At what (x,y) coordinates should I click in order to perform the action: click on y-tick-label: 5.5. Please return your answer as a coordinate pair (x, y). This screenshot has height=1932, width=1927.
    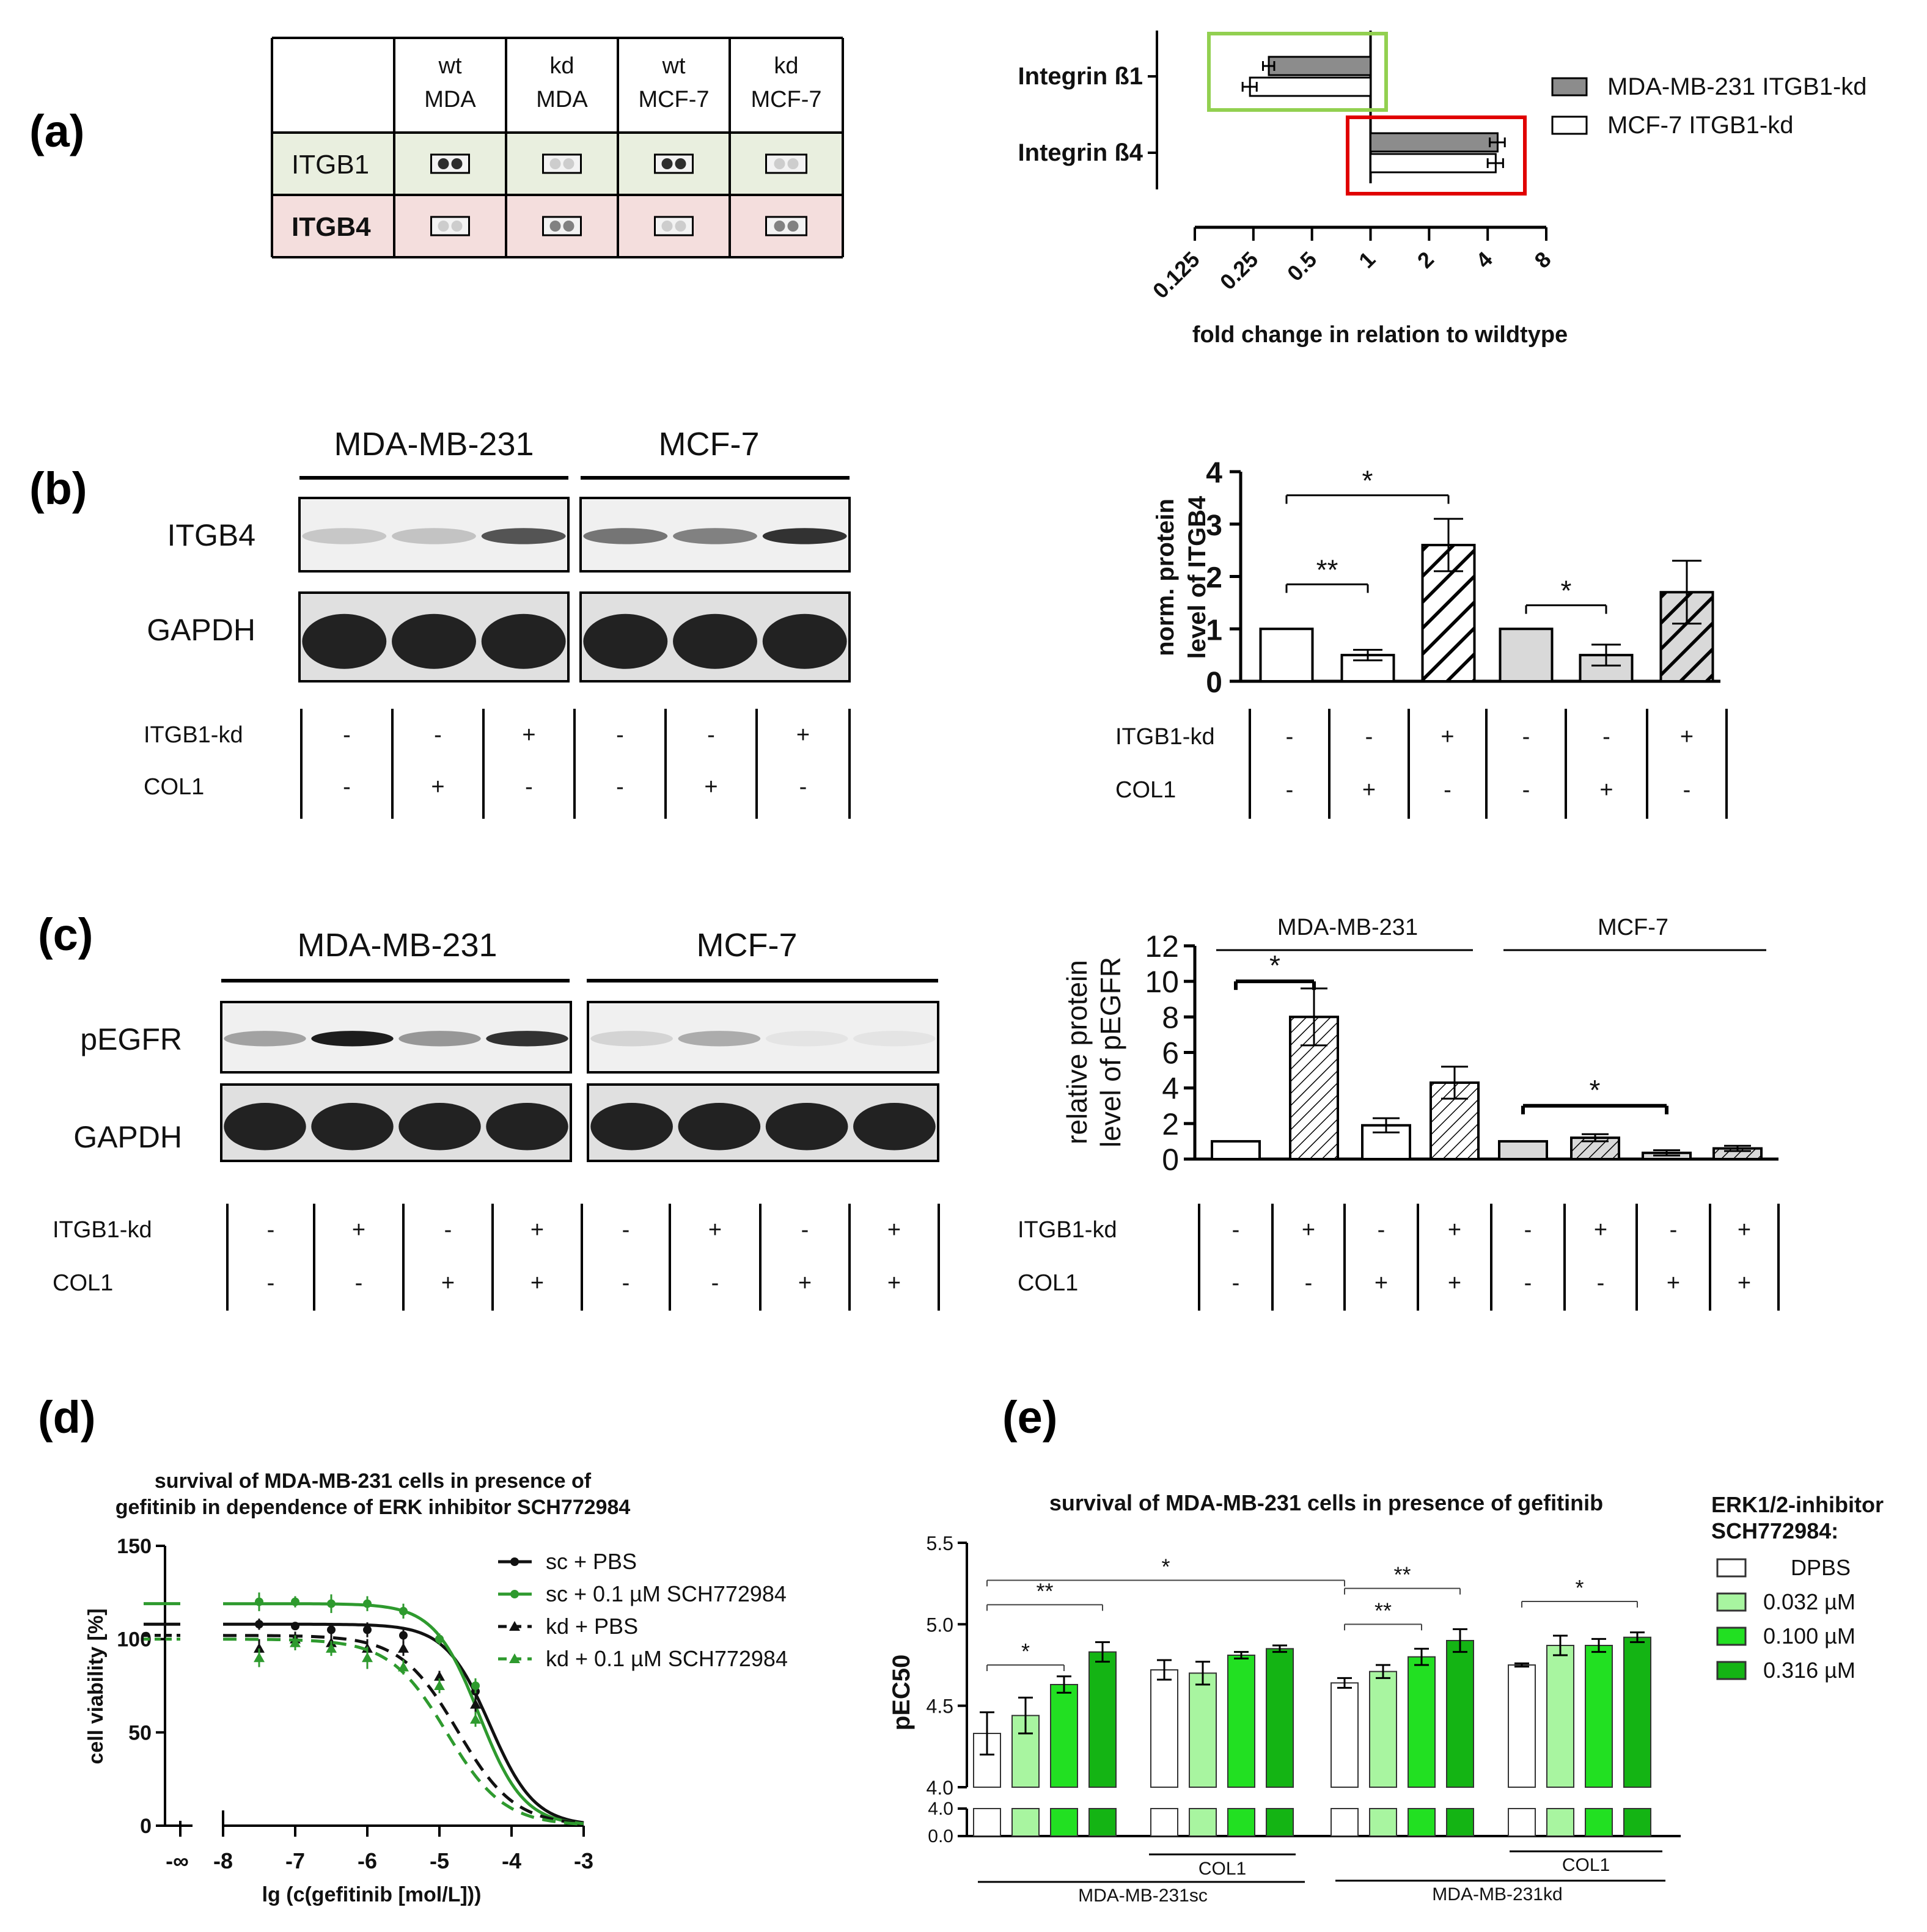
    Looking at the image, I should click on (940, 1543).